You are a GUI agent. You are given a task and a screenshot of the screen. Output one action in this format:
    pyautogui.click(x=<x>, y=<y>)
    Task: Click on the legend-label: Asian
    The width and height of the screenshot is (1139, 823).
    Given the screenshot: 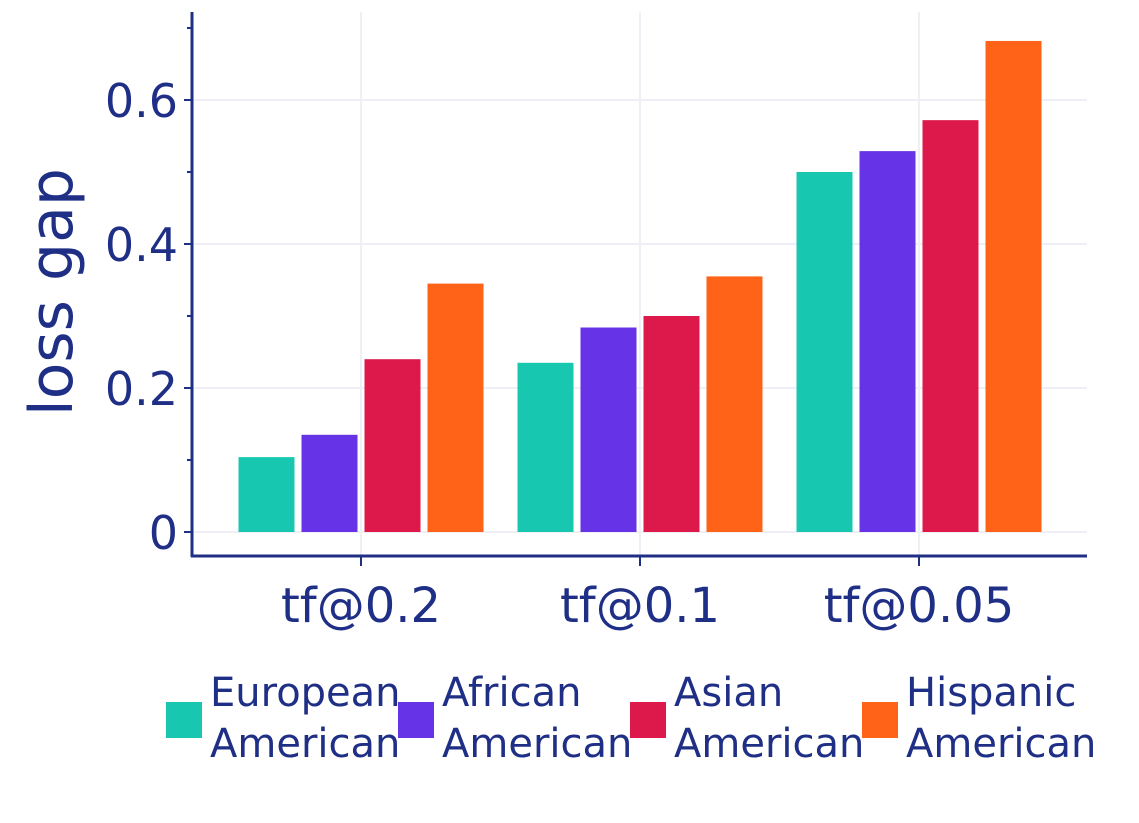 What is the action you would take?
    pyautogui.click(x=728, y=693)
    